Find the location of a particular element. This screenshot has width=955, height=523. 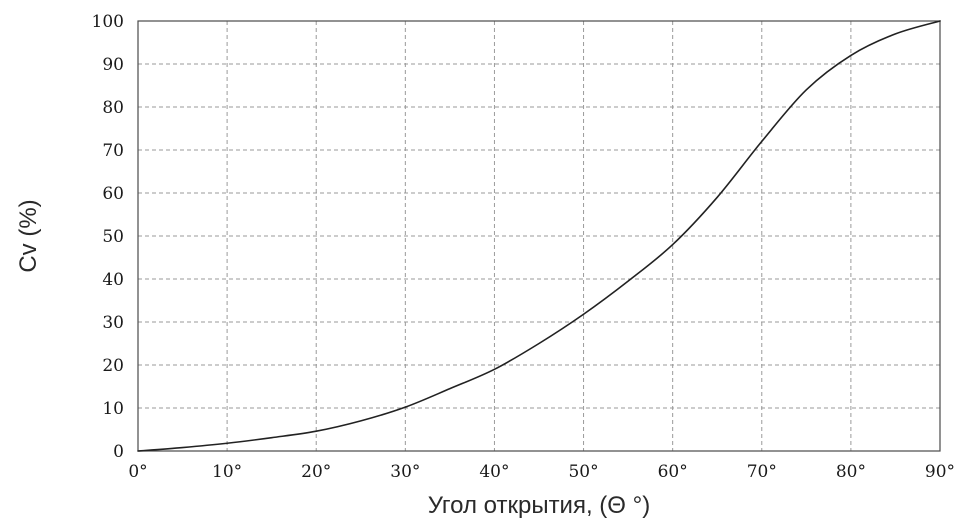

y-tick-label: 70 is located at coordinates (113, 151).